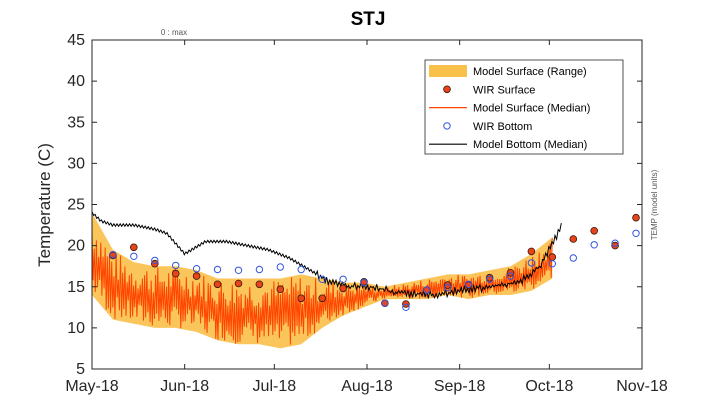  I want to click on x-tick-label: May-18, so click(91, 386).